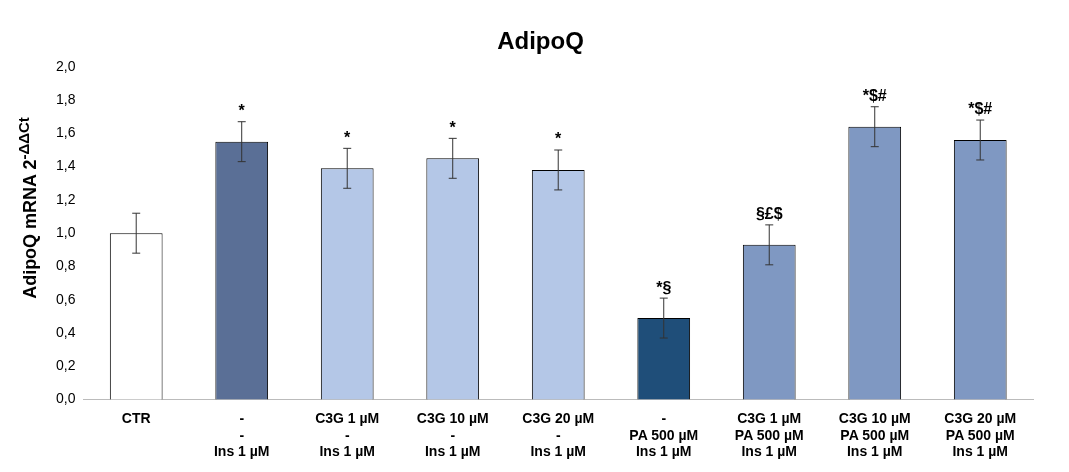 This screenshot has height=472, width=1069. Describe the element at coordinates (558, 434) in the screenshot. I see `x-tick-label: C3G 20 µM - Ins 1 µM` at that location.